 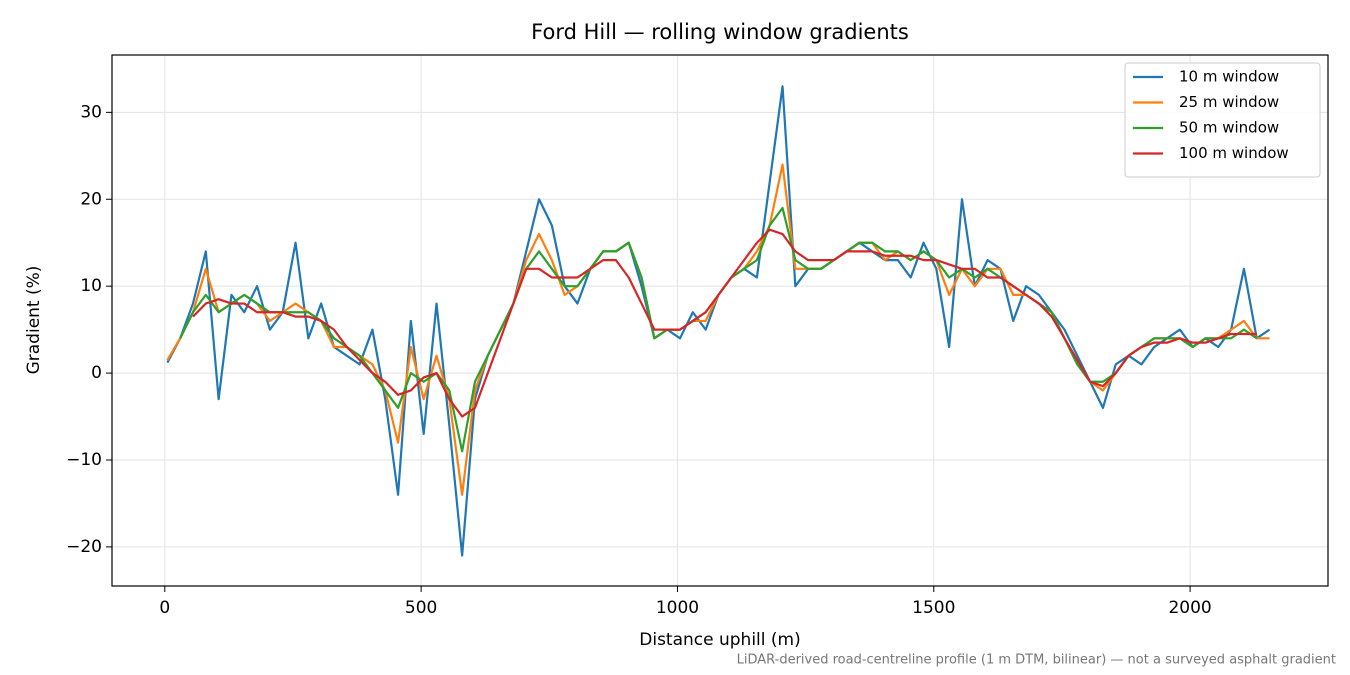 What do you see at coordinates (1189, 608) in the screenshot?
I see `x-tick-label: 2000` at bounding box center [1189, 608].